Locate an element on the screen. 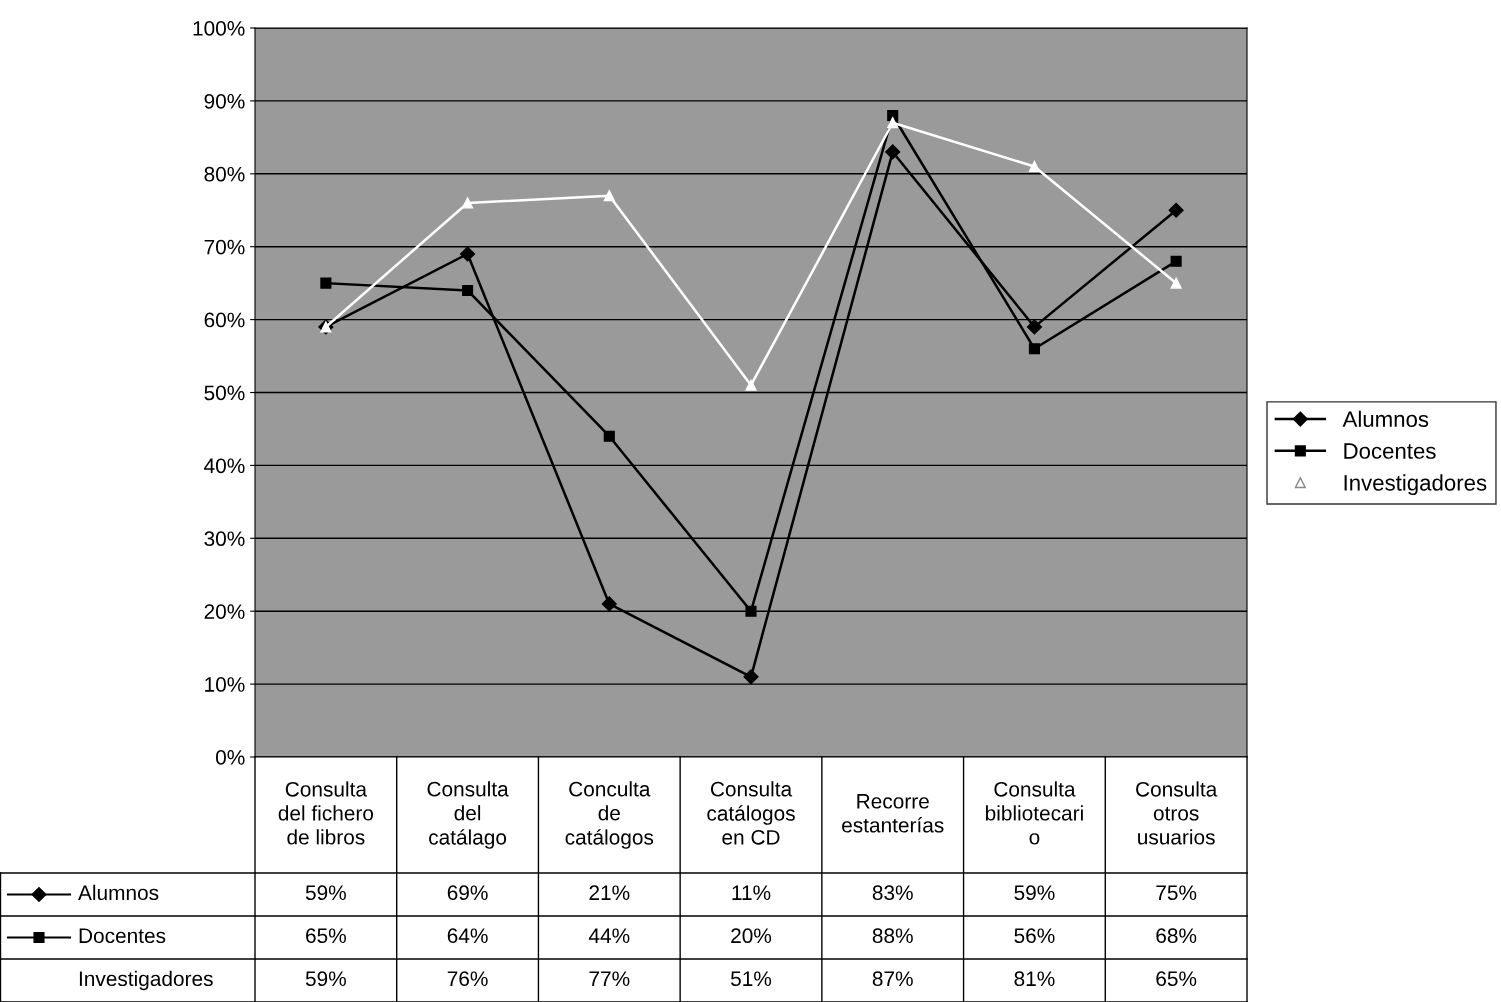 Image resolution: width=1501 pixels, height=1002 pixels. legend-label: Docentes is located at coordinates (1390, 451).